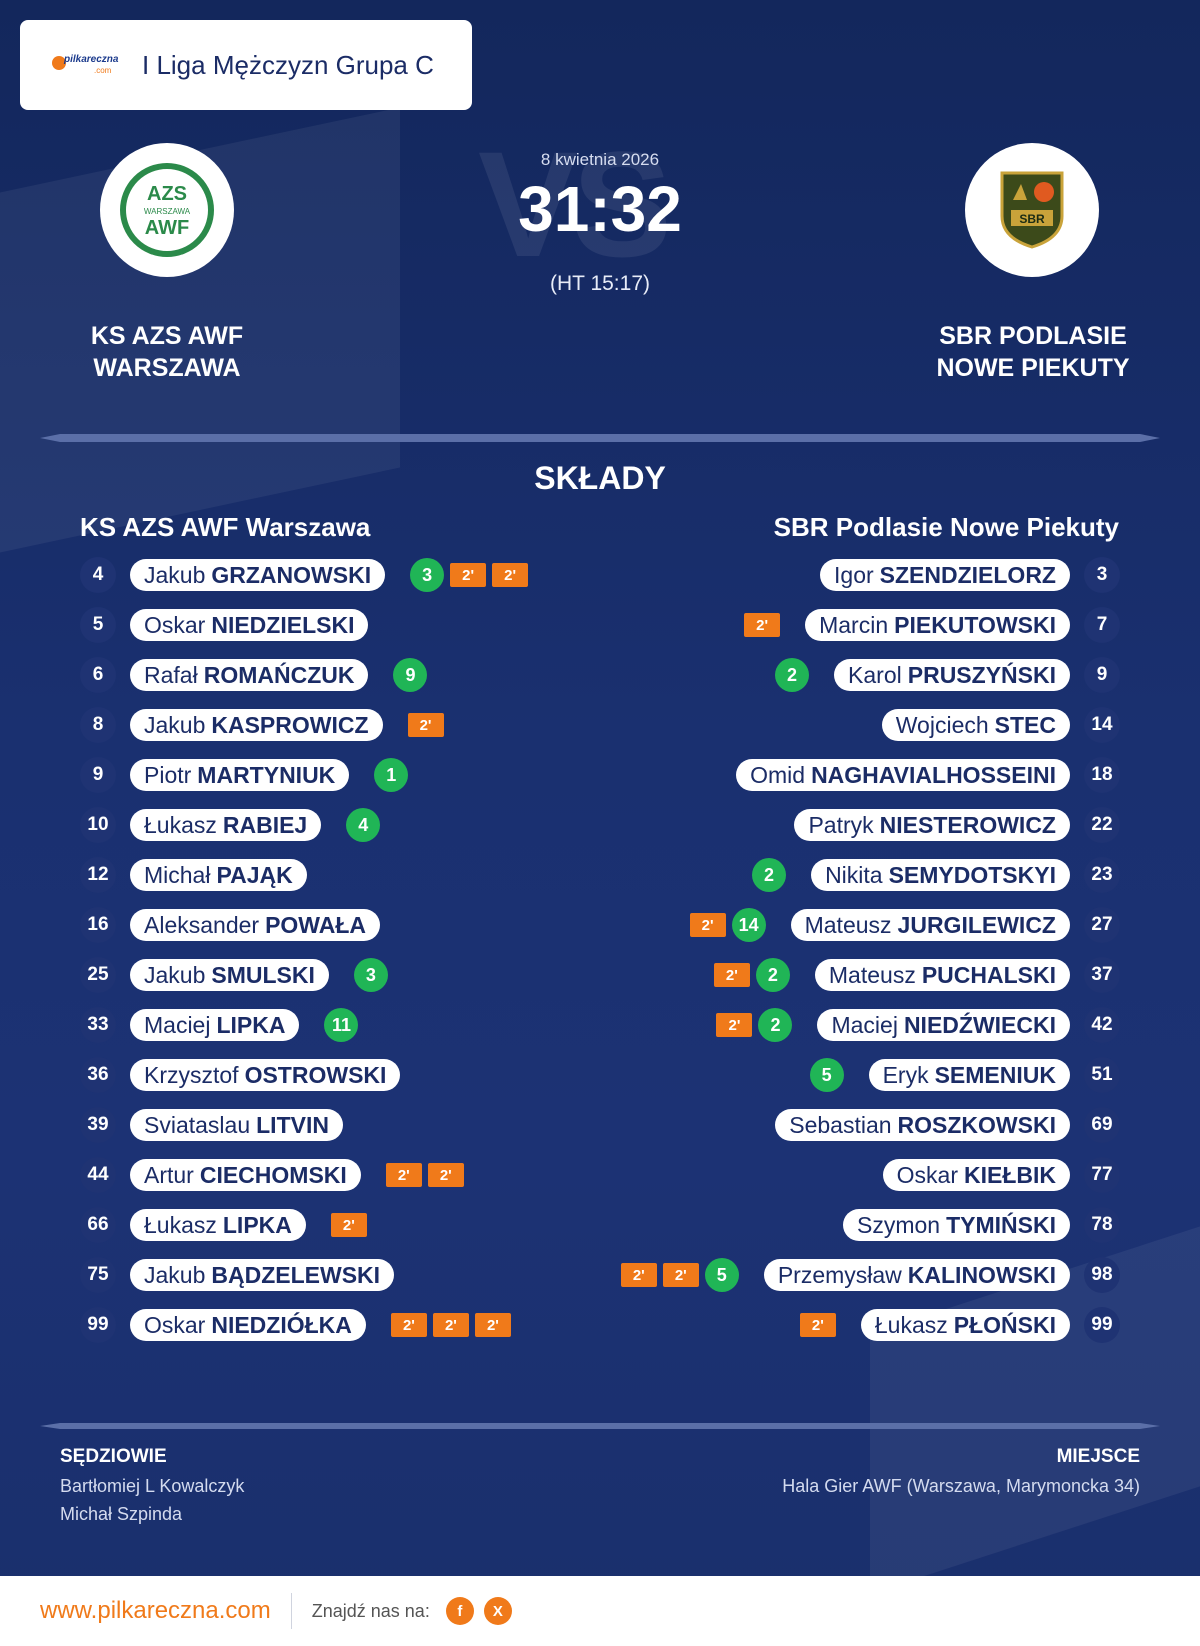 The height and width of the screenshot is (1646, 1200). Describe the element at coordinates (1102, 775) in the screenshot. I see `shirt-number: 18` at that location.